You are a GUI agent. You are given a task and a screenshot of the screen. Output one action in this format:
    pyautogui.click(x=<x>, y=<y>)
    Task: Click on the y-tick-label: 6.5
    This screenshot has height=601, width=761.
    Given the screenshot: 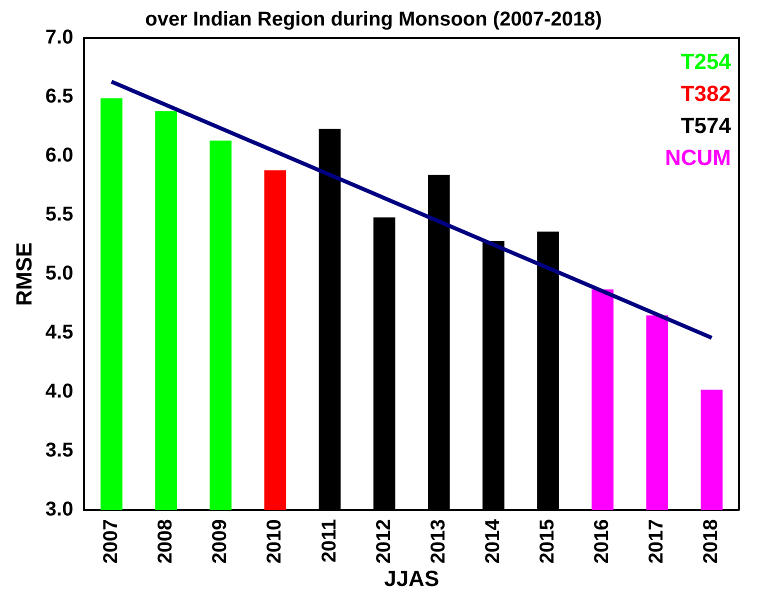 What is the action you would take?
    pyautogui.click(x=59, y=97)
    